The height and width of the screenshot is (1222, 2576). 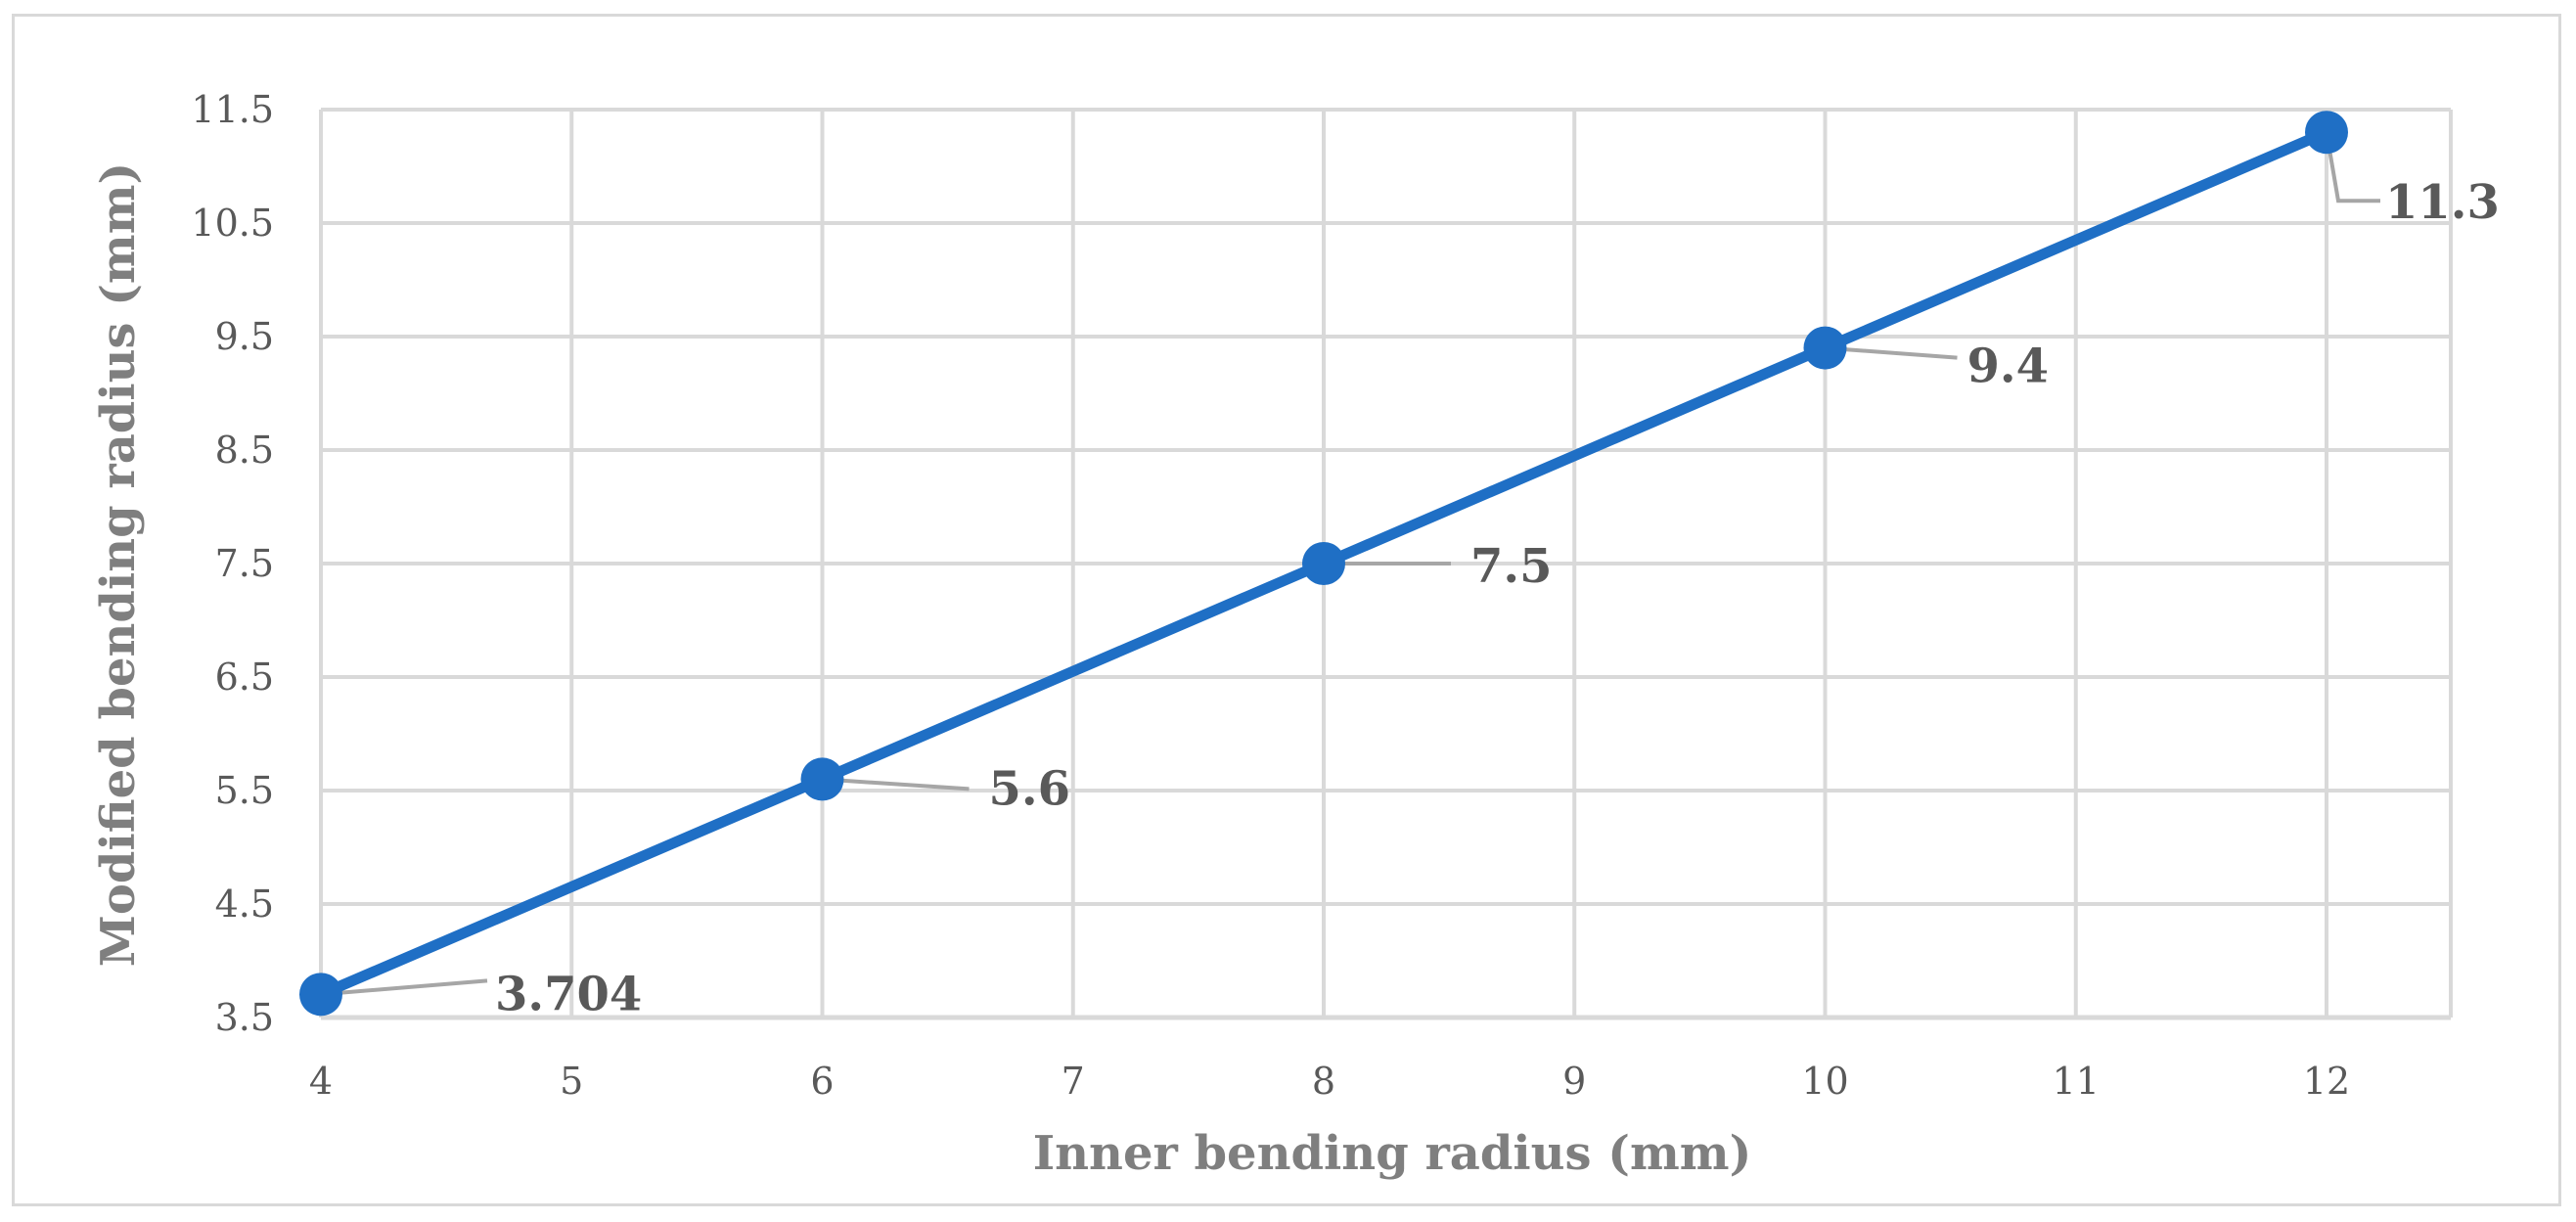 What do you see at coordinates (1030, 788) in the screenshot?
I see `data-label: 5.6` at bounding box center [1030, 788].